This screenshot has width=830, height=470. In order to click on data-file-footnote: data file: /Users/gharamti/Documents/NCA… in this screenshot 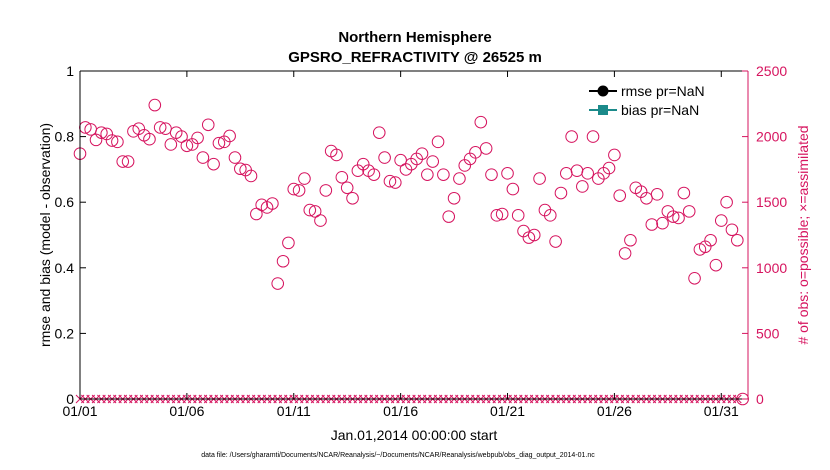, I will do `click(398, 455)`.